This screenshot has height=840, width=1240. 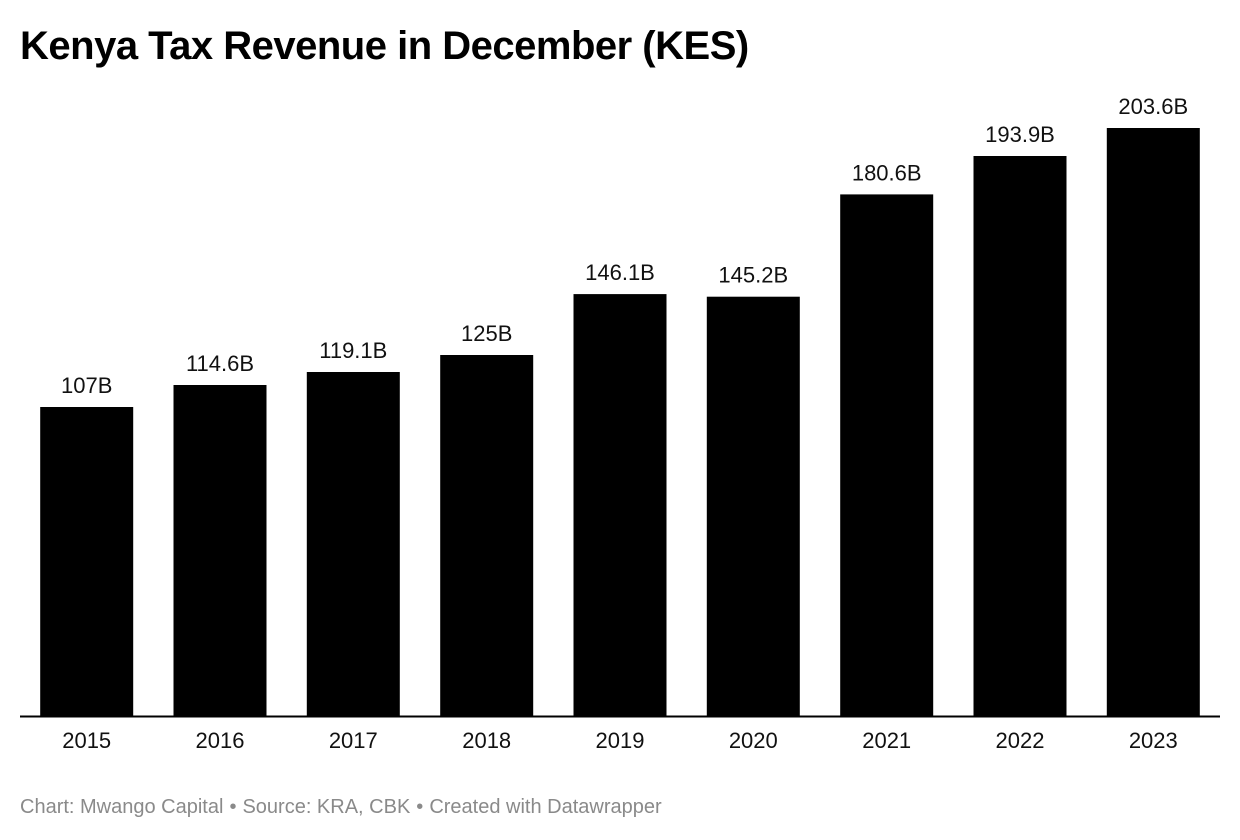 What do you see at coordinates (220, 550) in the screenshot?
I see `bar-2016` at bounding box center [220, 550].